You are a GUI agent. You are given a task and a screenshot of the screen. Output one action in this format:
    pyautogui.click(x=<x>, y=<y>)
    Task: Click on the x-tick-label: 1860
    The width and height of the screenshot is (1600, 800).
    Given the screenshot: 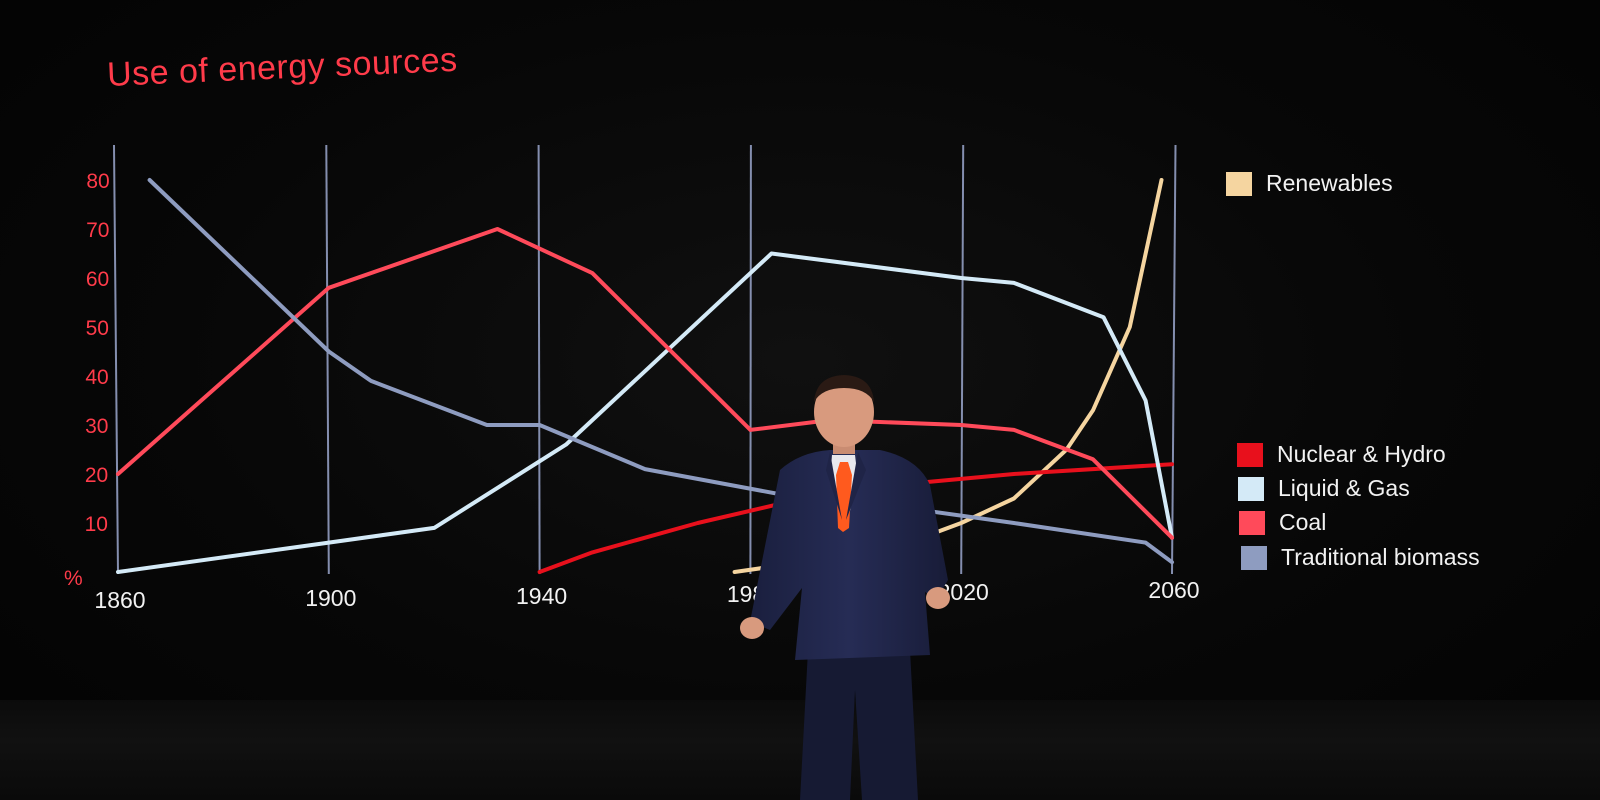 What is the action you would take?
    pyautogui.click(x=119, y=600)
    